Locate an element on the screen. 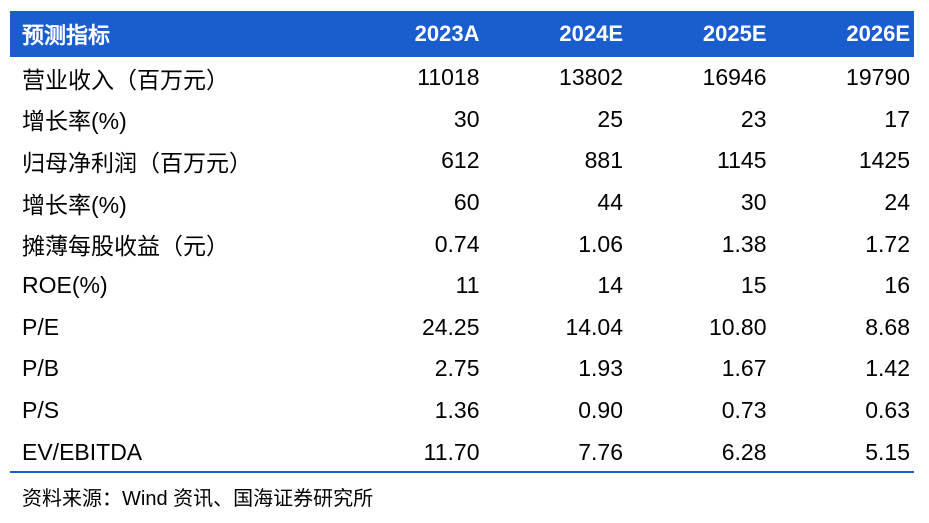  table-cell: 17 is located at coordinates (897, 118).